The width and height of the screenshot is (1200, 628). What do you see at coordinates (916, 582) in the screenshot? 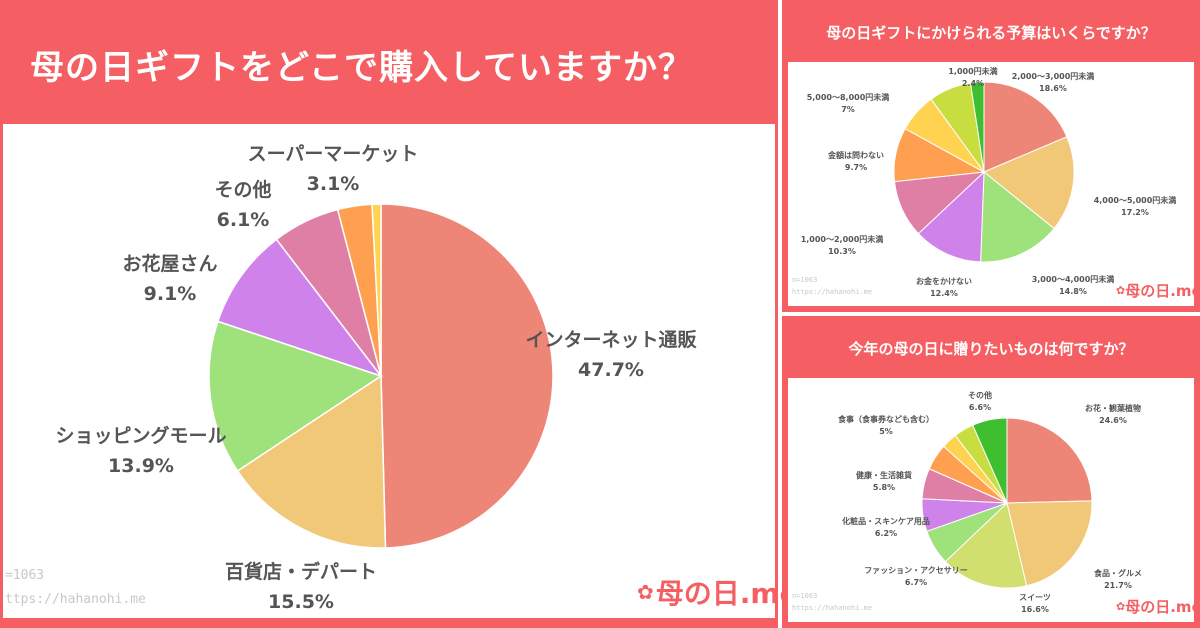
I see `slice-value-label: 6.7%` at bounding box center [916, 582].